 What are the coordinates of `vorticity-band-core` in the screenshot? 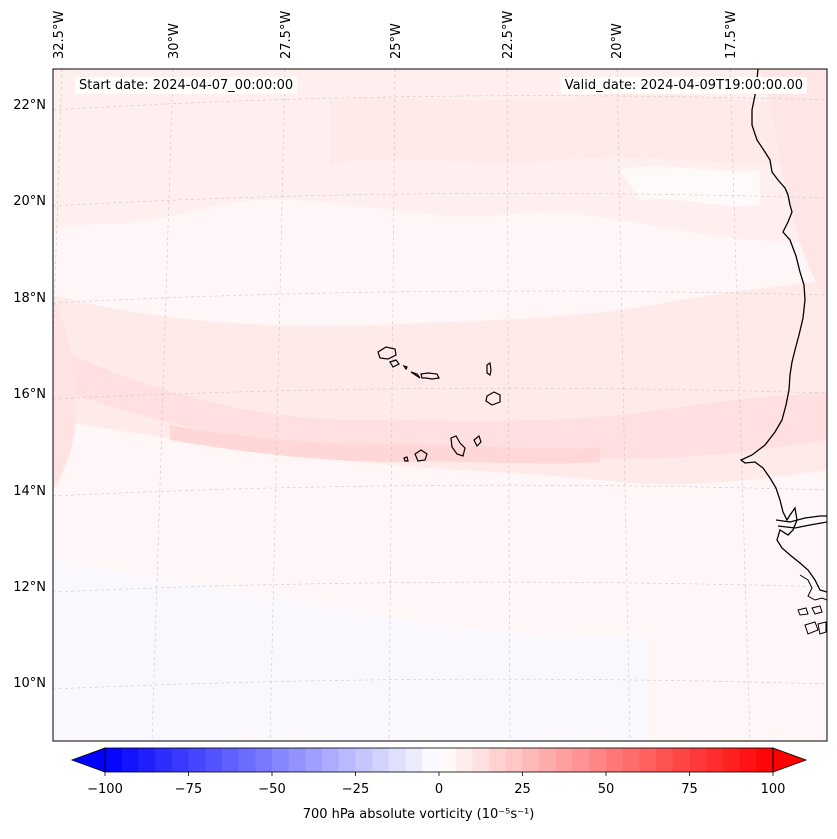 It's located at (385, 444).